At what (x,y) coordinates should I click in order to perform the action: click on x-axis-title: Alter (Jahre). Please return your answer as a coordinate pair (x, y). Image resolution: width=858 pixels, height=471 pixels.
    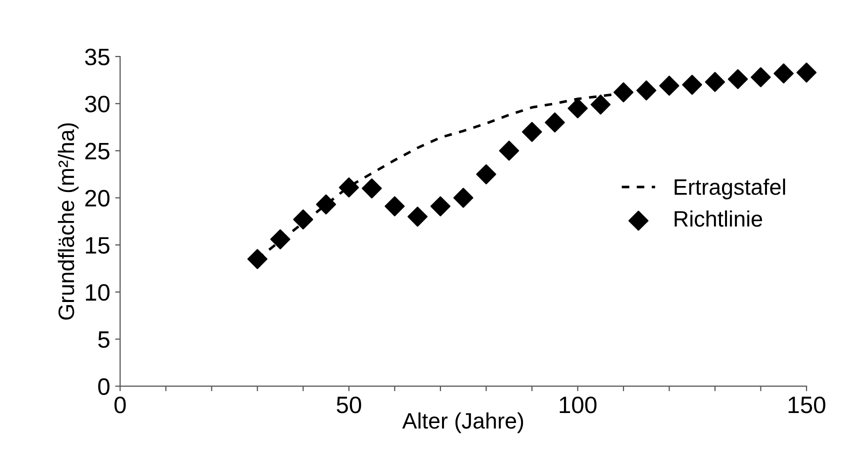
    Looking at the image, I should click on (463, 423).